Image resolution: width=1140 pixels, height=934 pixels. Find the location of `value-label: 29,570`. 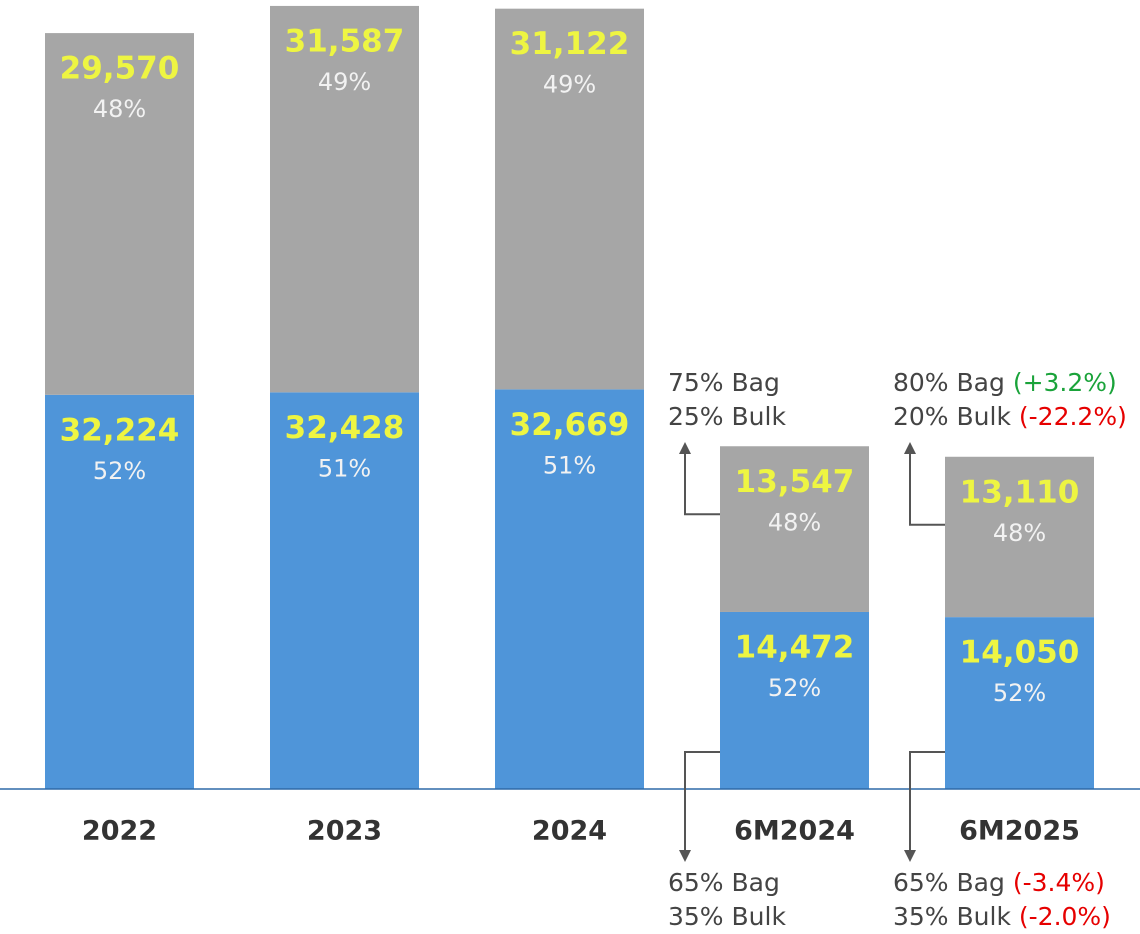

value-label: 29,570 is located at coordinates (120, 69).